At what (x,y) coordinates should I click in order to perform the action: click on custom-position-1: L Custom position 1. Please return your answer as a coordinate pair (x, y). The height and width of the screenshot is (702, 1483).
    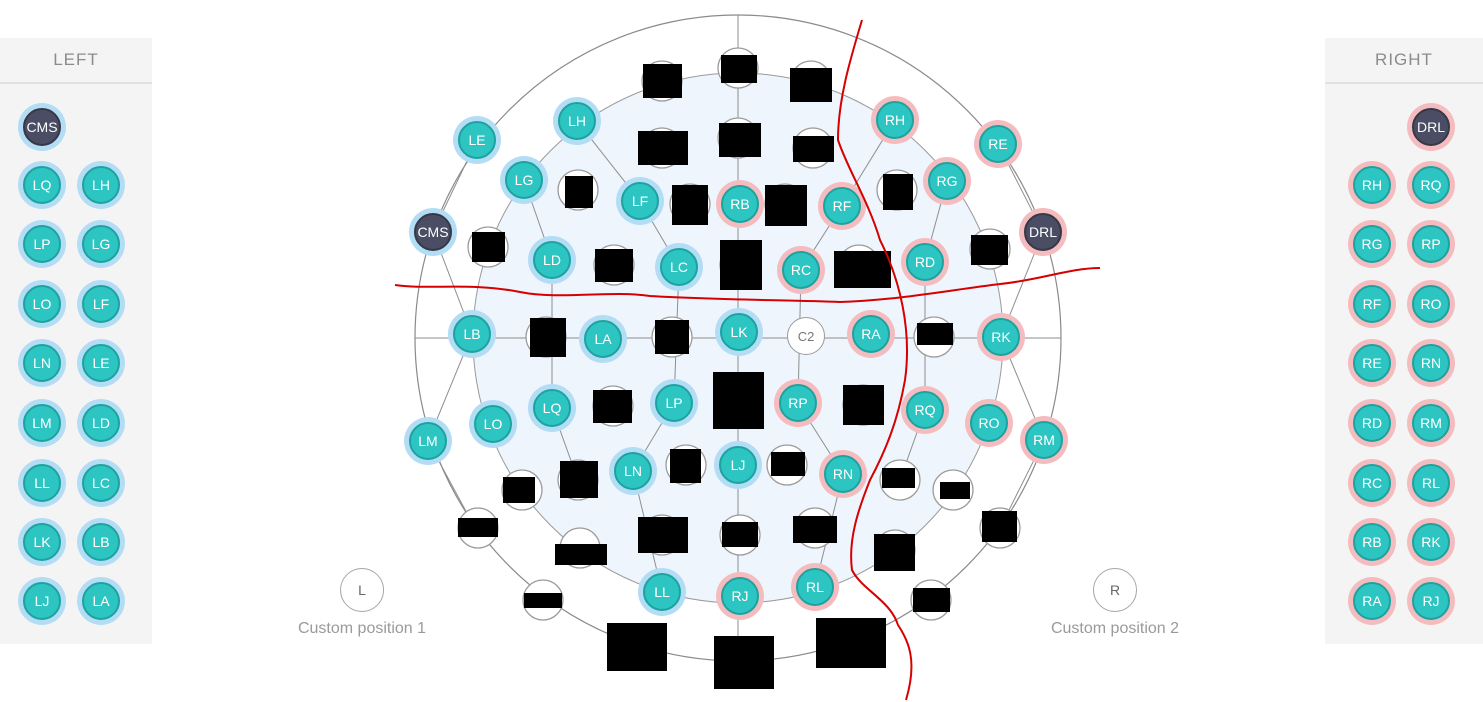
    Looking at the image, I should click on (362, 603).